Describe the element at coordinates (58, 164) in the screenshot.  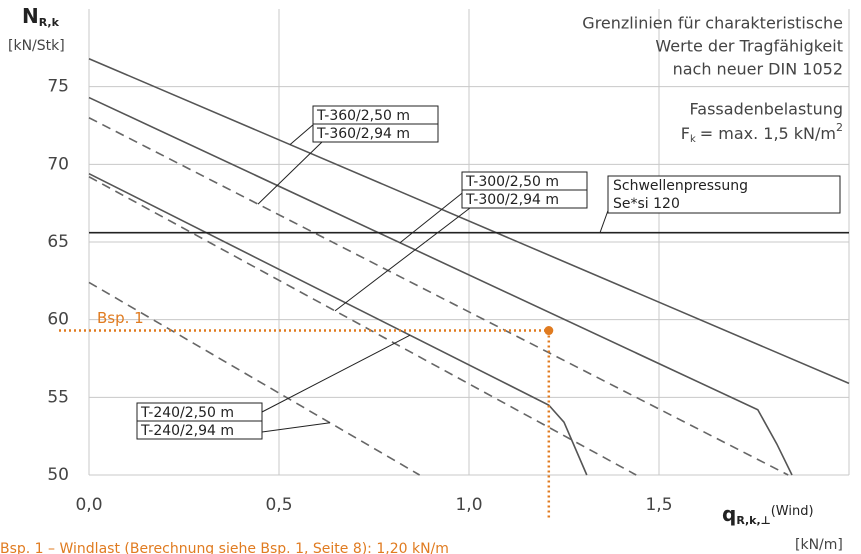
I see `y-tick-label: 70` at that location.